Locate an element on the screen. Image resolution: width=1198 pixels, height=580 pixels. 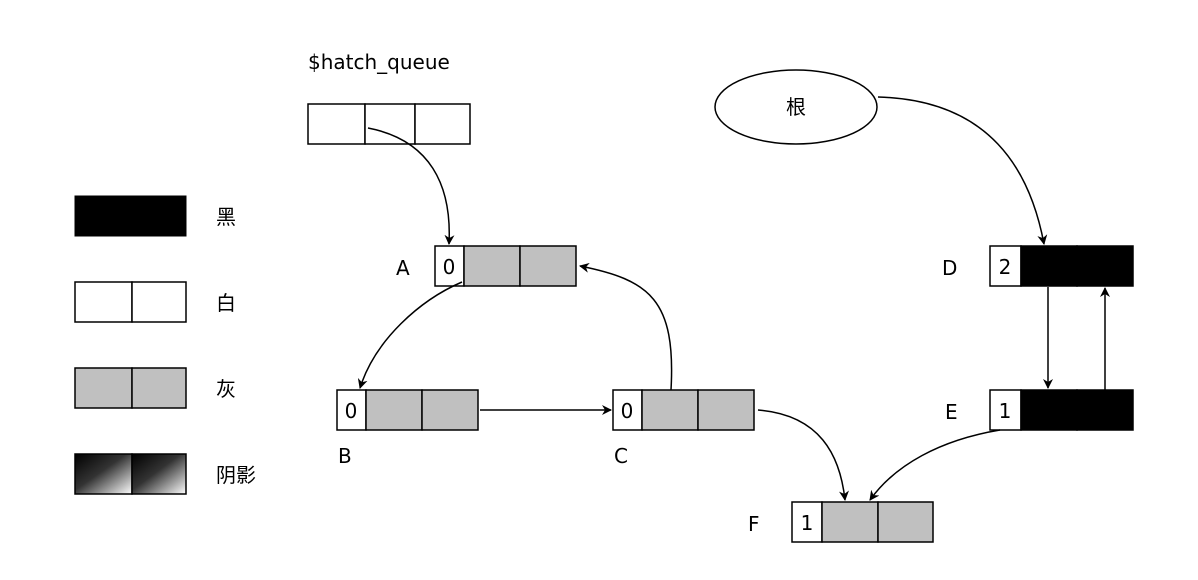
node-f-count: 1 is located at coordinates (807, 523).